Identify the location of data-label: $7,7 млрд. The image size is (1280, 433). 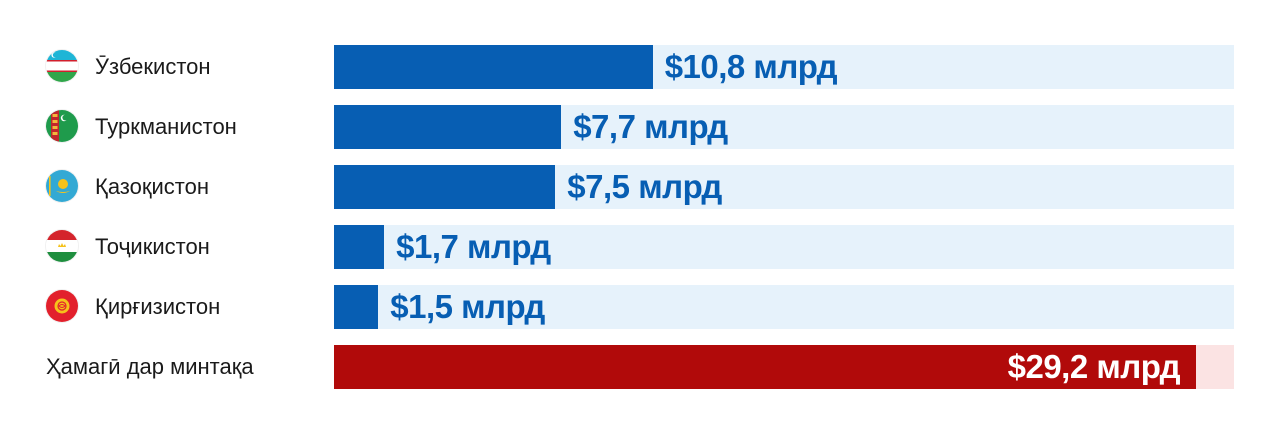
(650, 126).